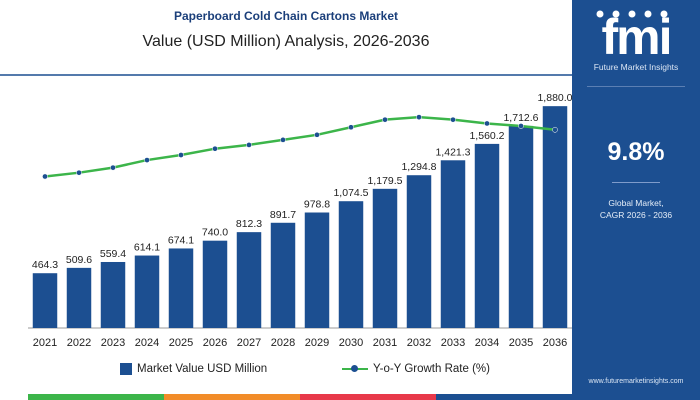 The width and height of the screenshot is (700, 400). Describe the element at coordinates (317, 343) in the screenshot. I see `x-tick-2029: 2029` at that location.